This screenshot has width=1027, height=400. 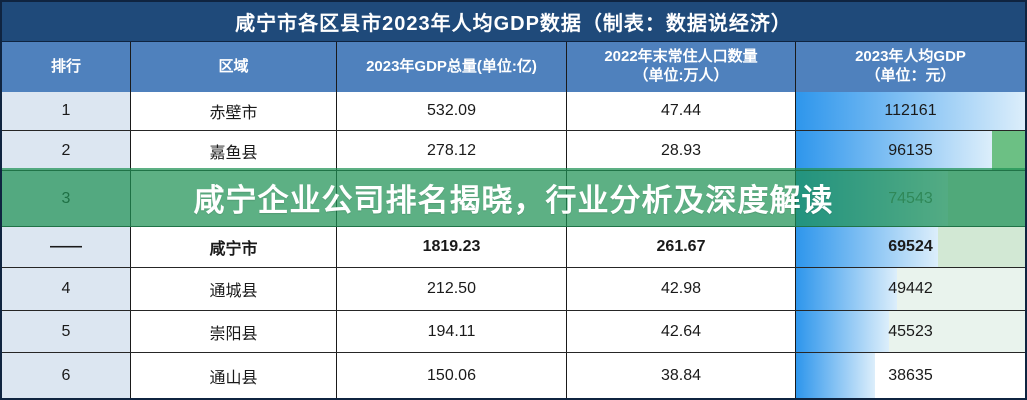 What do you see at coordinates (66, 375) in the screenshot?
I see `rank-cell: 6` at bounding box center [66, 375].